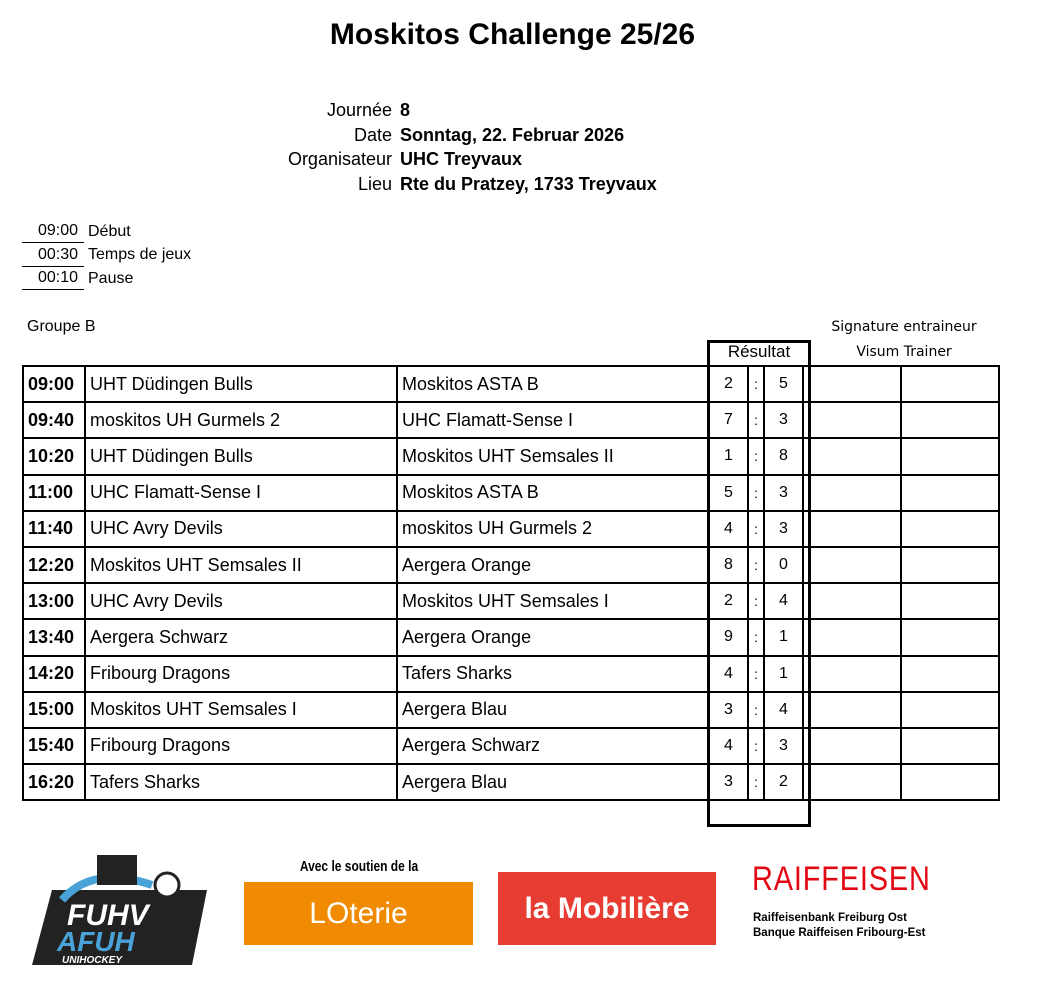  Describe the element at coordinates (428, 184) in the screenshot. I see `info-row: Lieu Rte du Pratzey, 1733 Treyvaux` at that location.